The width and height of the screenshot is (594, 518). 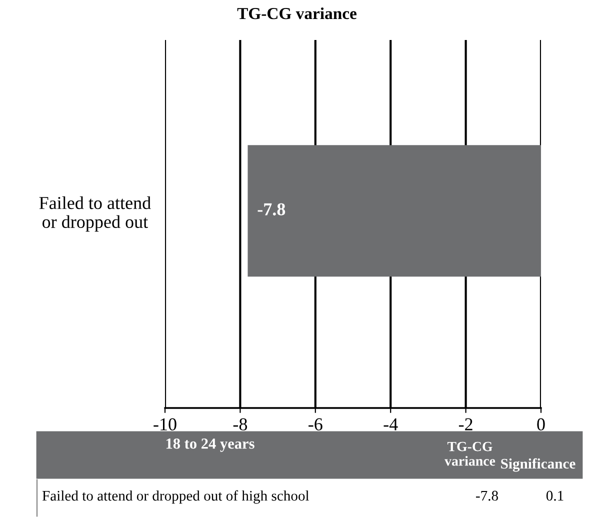 I want to click on x-tick-label: -2, so click(x=465, y=424).